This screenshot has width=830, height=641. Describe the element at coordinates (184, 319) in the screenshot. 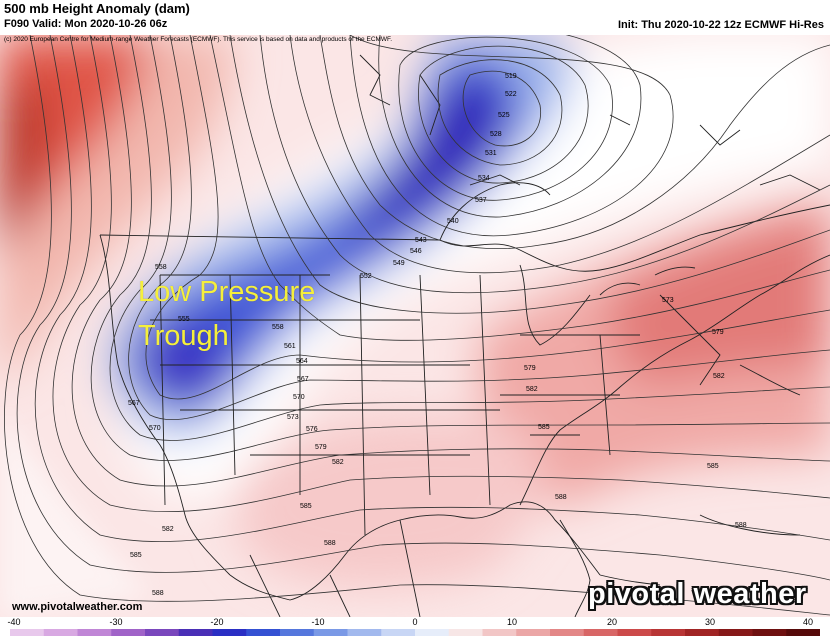

I see `contour-label: 555` at that location.